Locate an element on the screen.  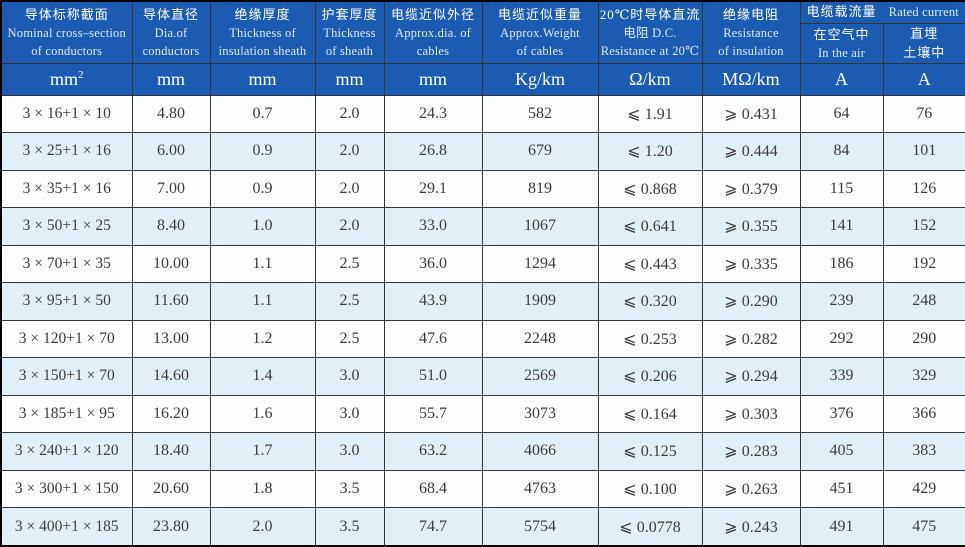
table-cell: 239 is located at coordinates (841, 301).